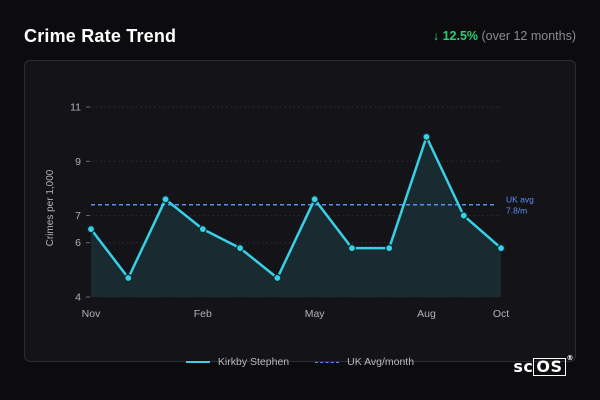  Describe the element at coordinates (436, 36) in the screenshot. I see `down-arrow-icon: ↓` at that location.